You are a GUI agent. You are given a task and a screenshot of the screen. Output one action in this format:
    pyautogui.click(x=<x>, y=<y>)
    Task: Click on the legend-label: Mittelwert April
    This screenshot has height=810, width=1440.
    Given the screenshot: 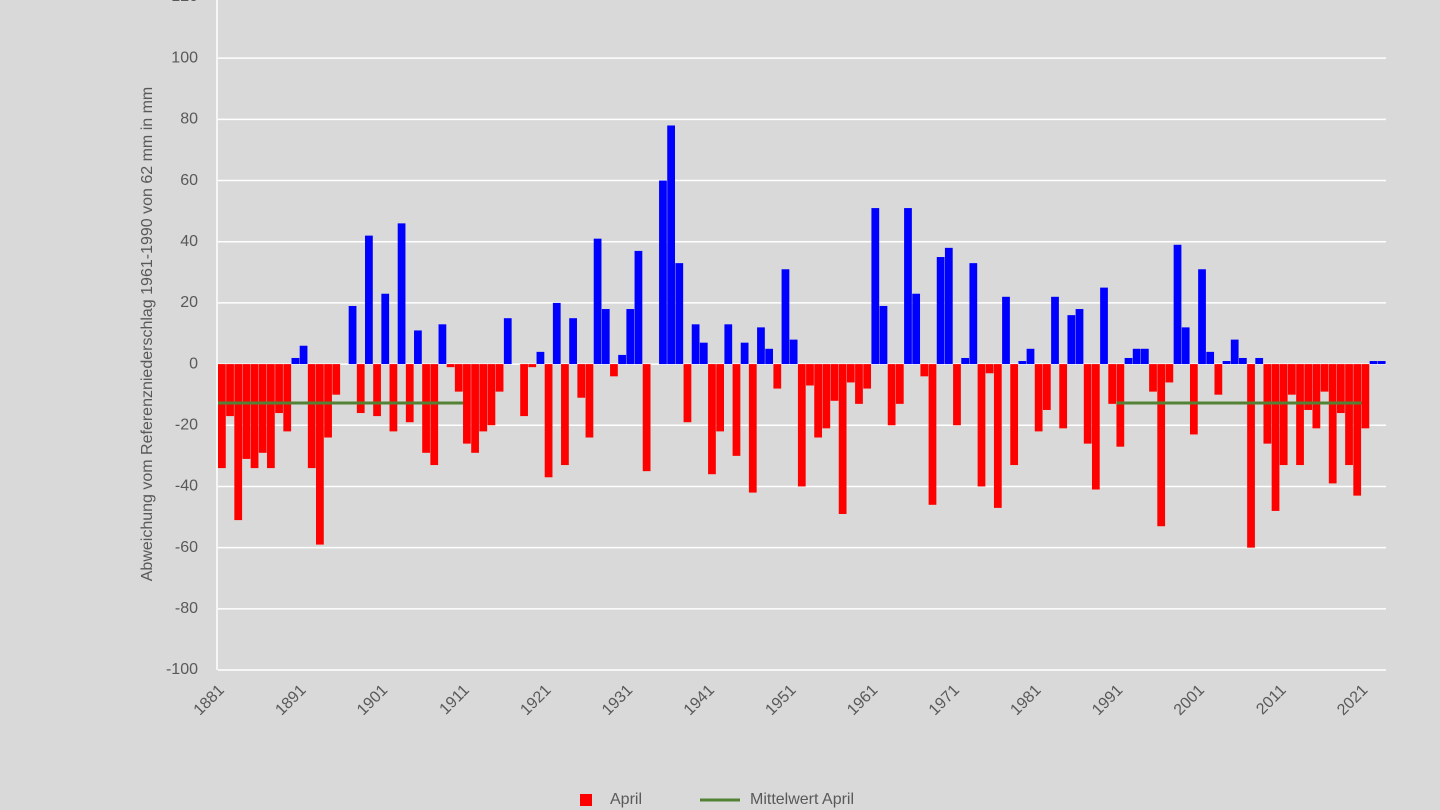 What is the action you would take?
    pyautogui.click(x=802, y=799)
    